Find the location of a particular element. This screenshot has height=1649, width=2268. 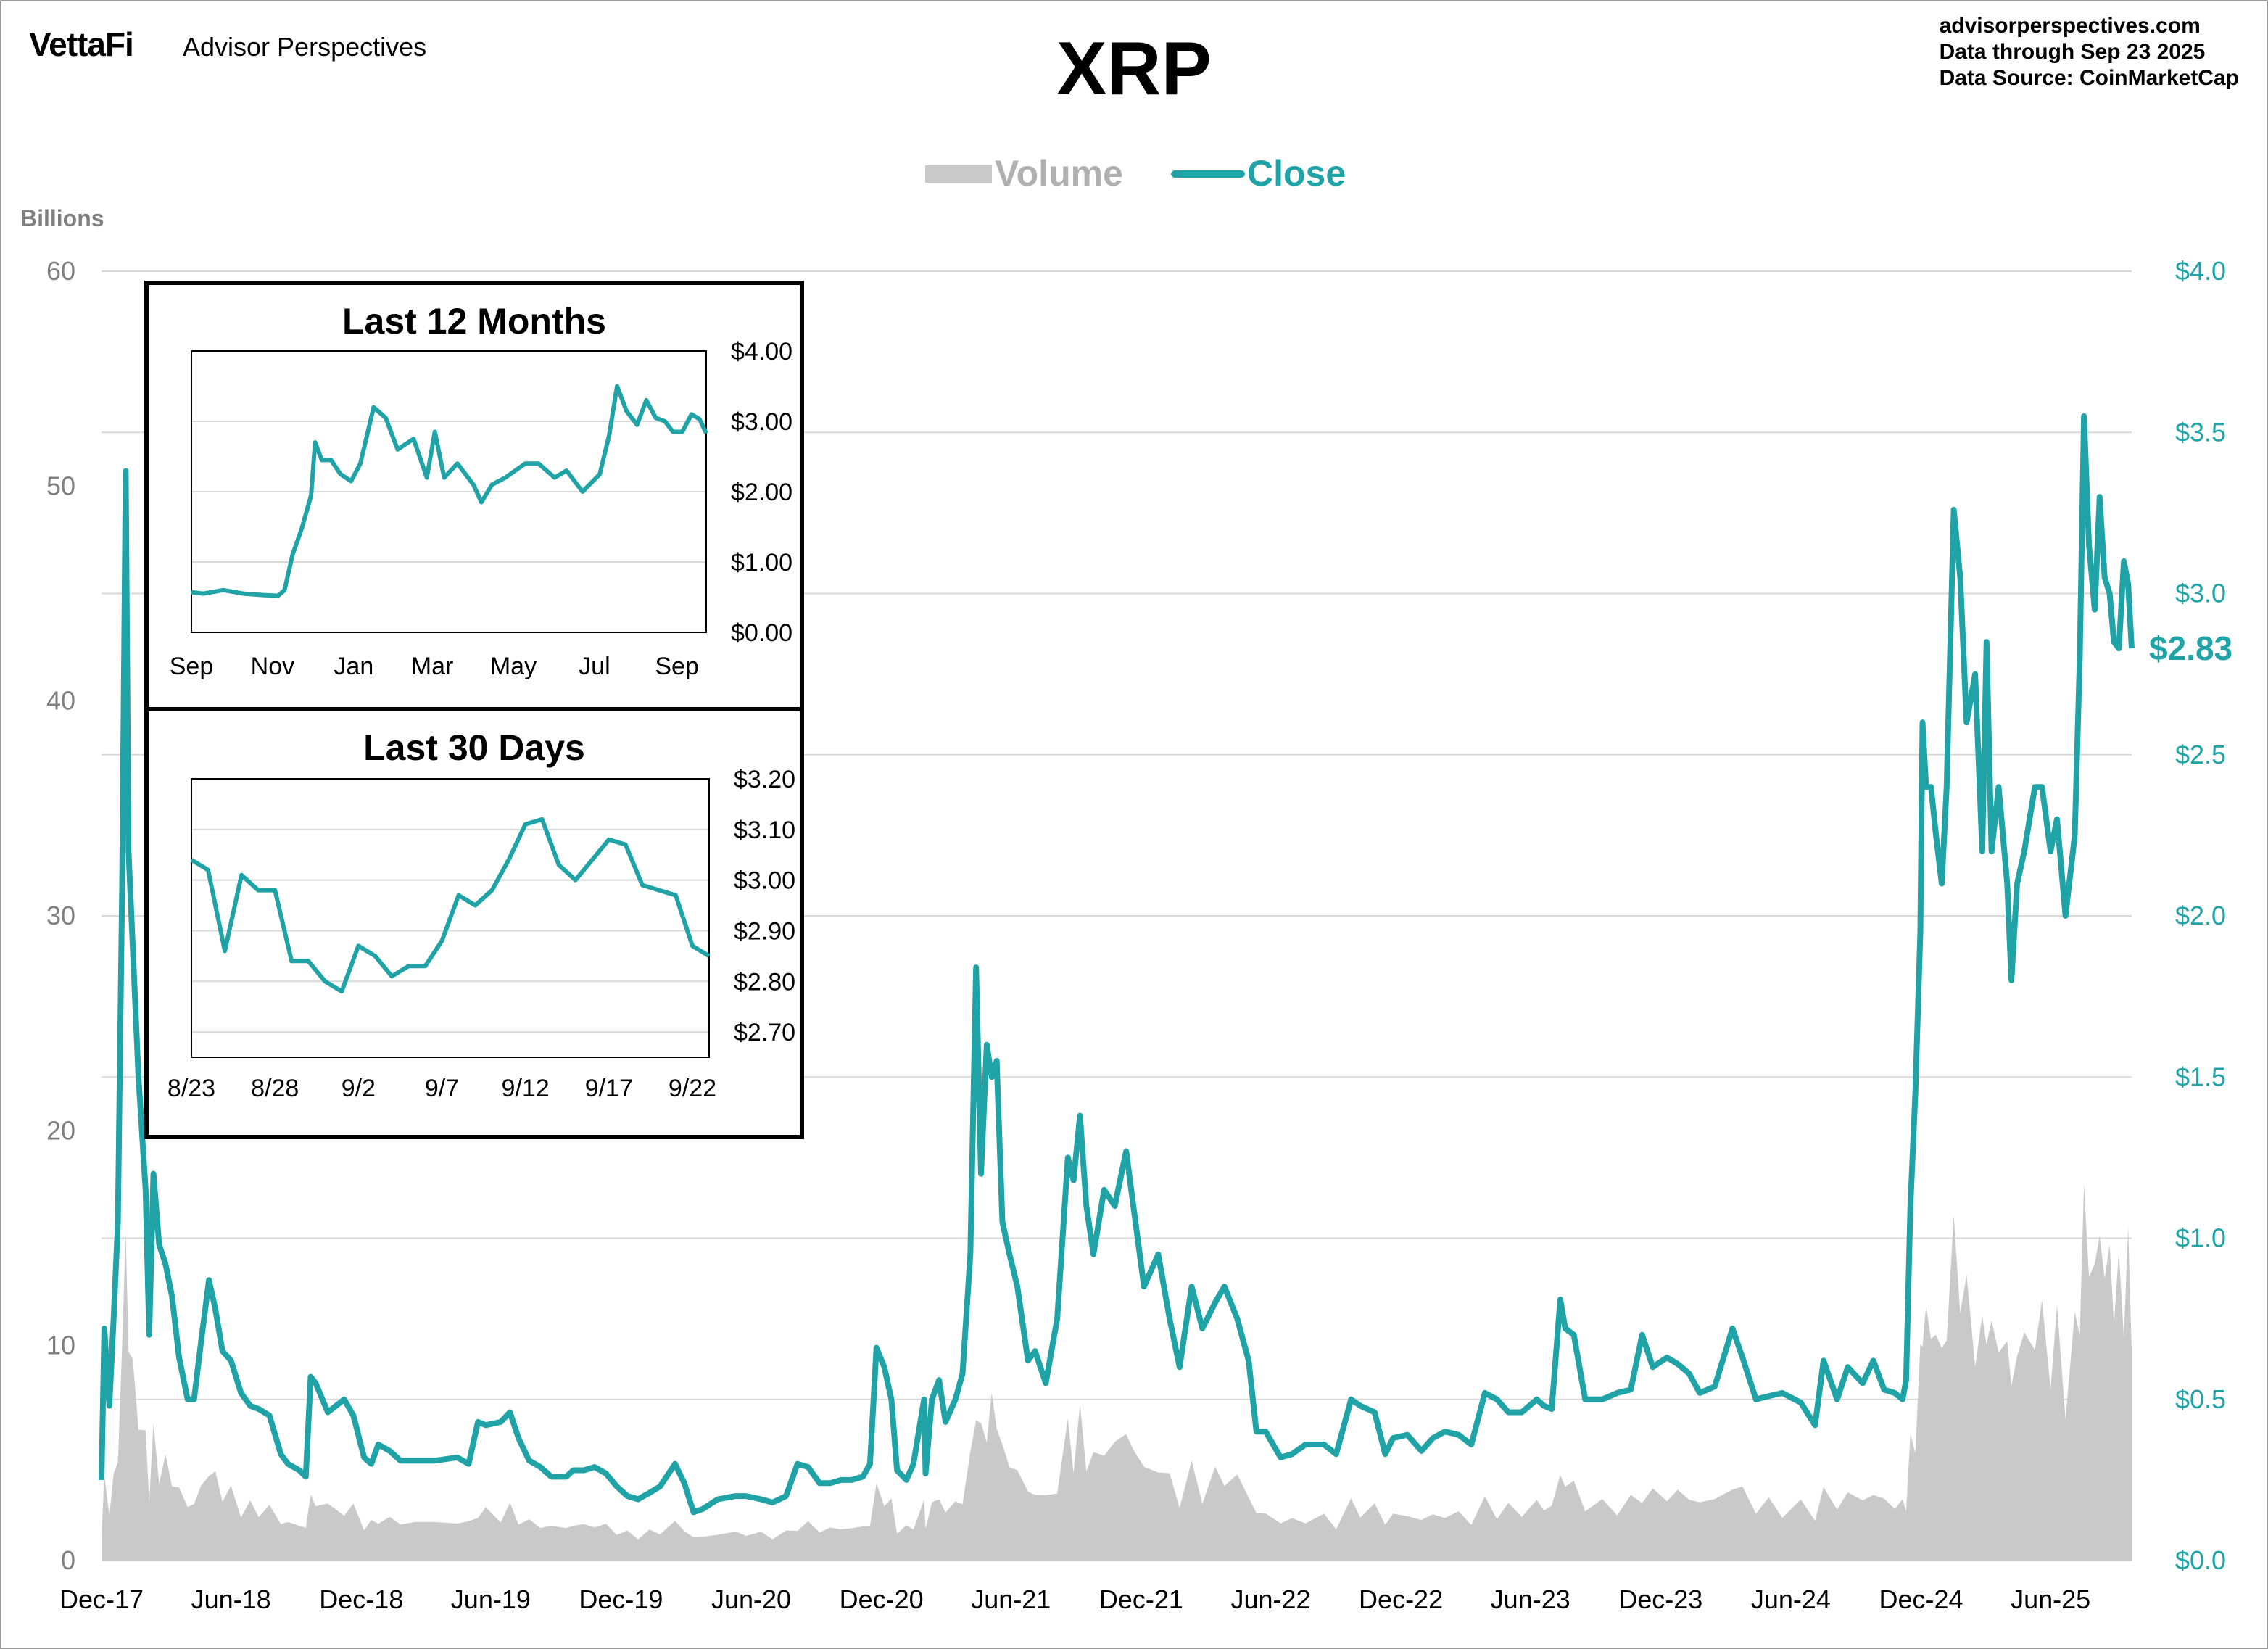

inset-30d-line is located at coordinates (450, 905).